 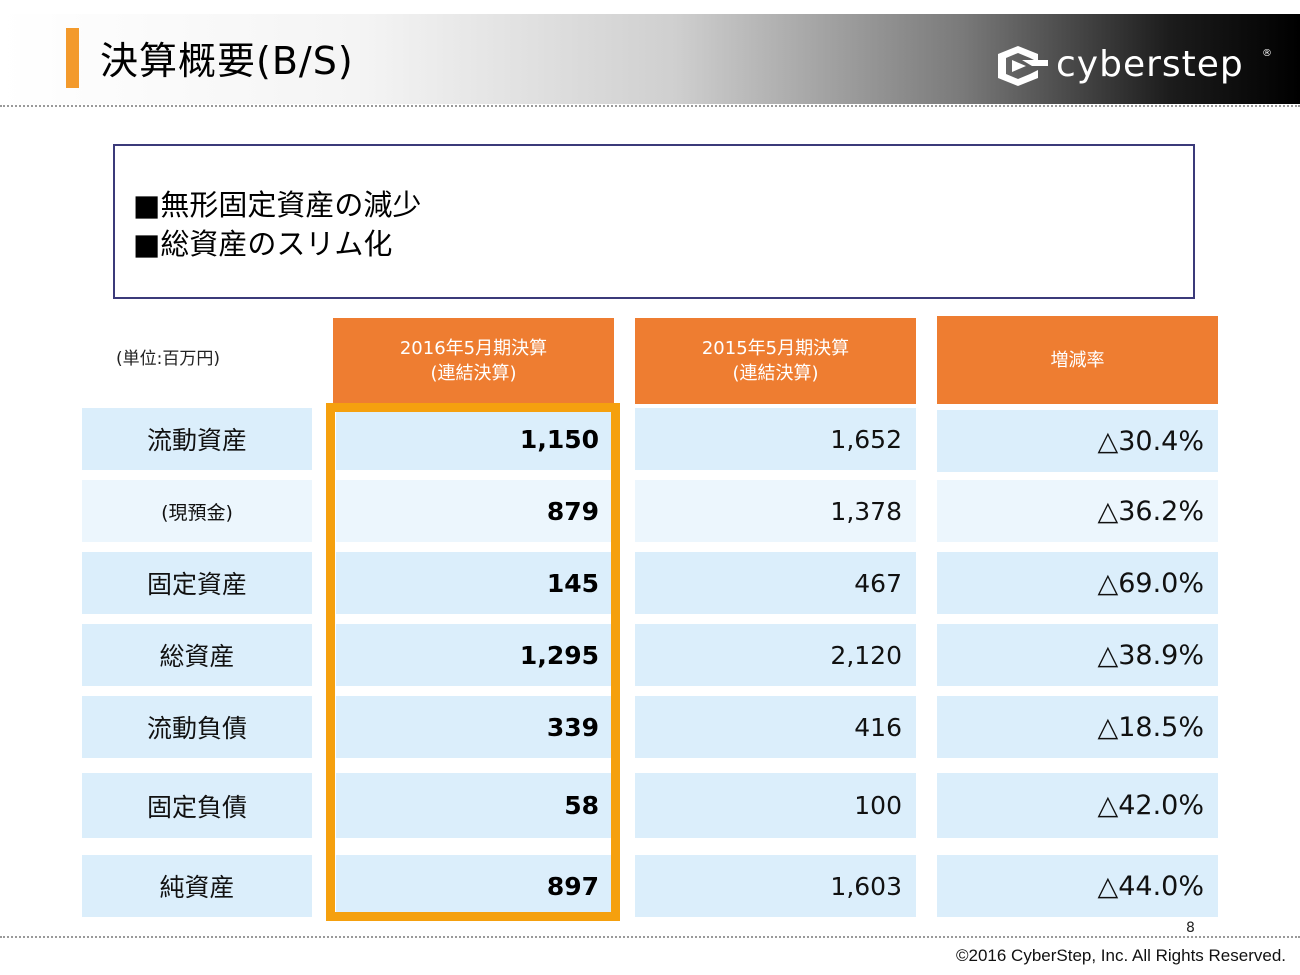 What do you see at coordinates (1077, 805) in the screenshot?
I see `rate-fixed-liabilities: △42.0%` at bounding box center [1077, 805].